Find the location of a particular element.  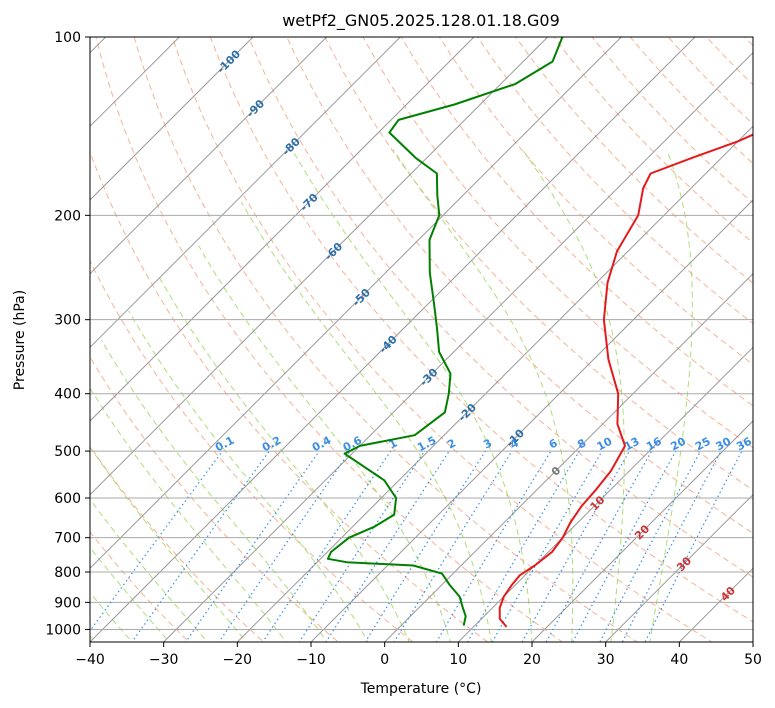

x-tick-label: −40 is located at coordinates (90, 660).